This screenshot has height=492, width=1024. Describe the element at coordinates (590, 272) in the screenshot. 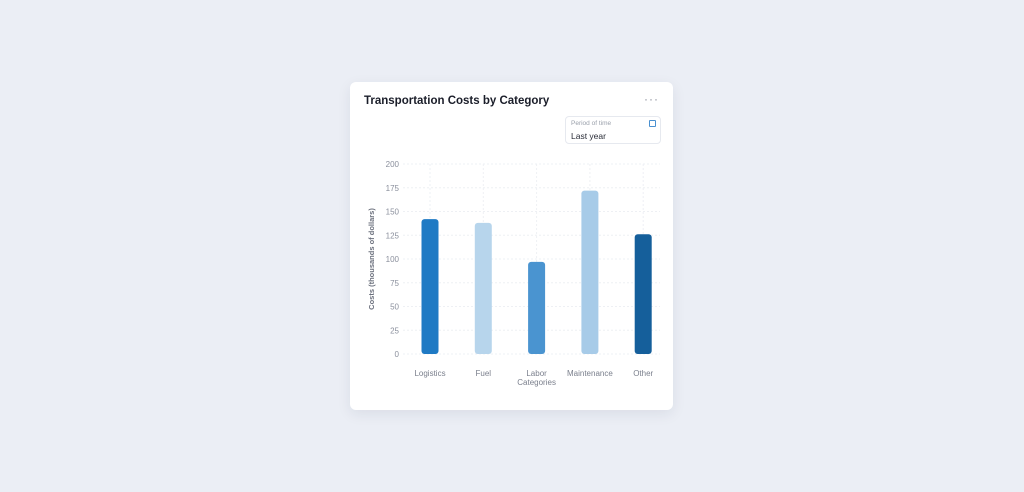

I see `bar-maintenance` at that location.